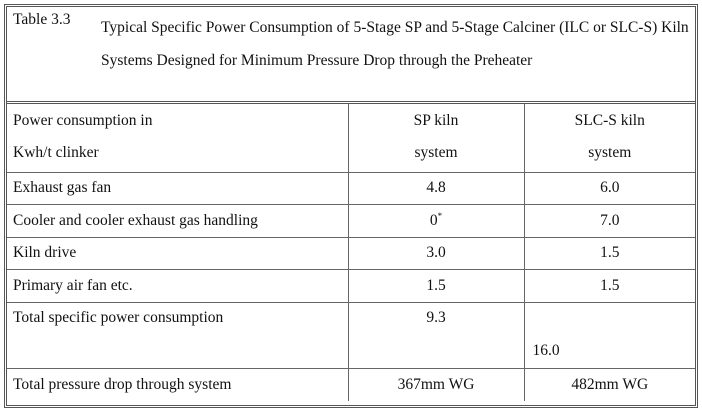 This screenshot has height=413, width=702. I want to click on caption-label: Table 3.3, so click(42, 19).